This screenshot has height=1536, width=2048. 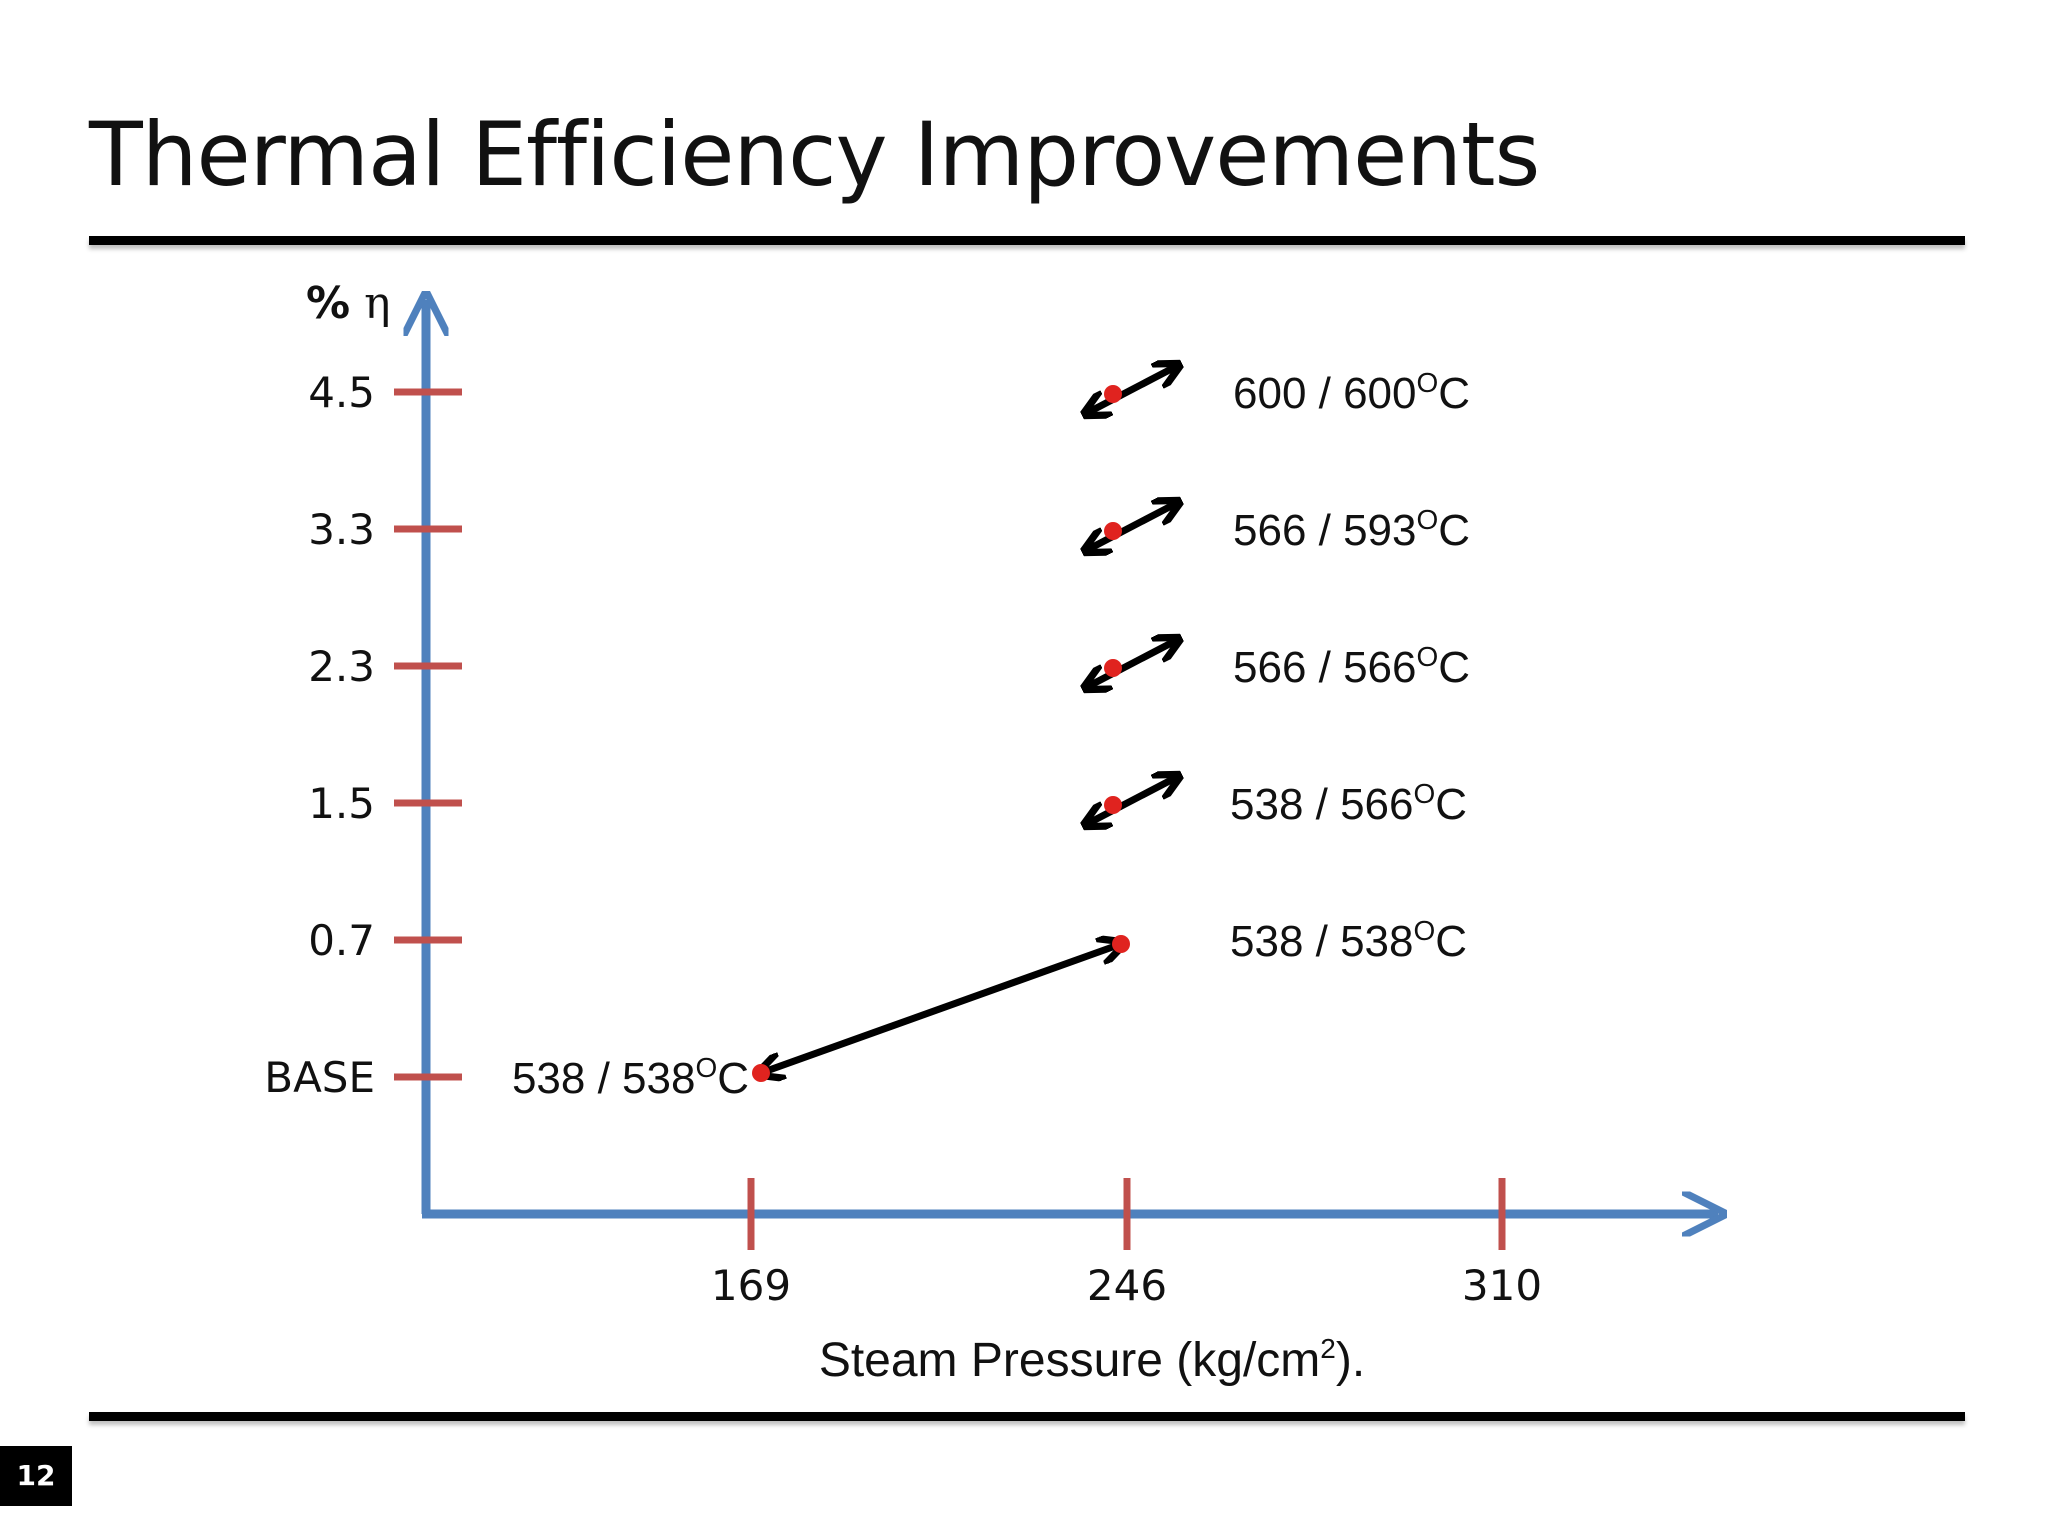 I want to click on condition-label-temps: 566 / 593, so click(x=1325, y=530).